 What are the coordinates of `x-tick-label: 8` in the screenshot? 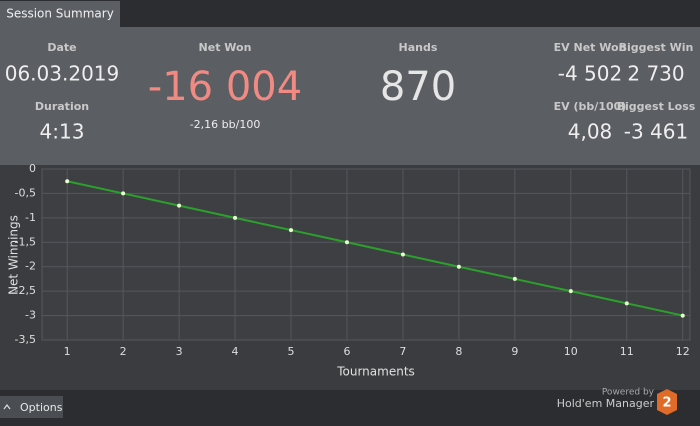 It's located at (458, 351).